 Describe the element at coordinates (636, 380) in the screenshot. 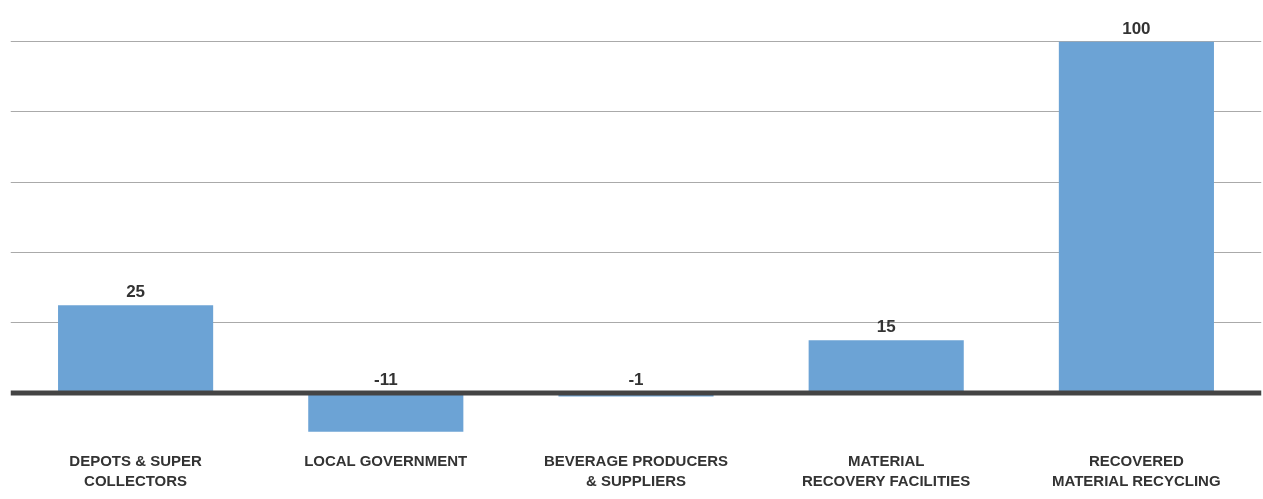

I see `data-label: -1` at that location.